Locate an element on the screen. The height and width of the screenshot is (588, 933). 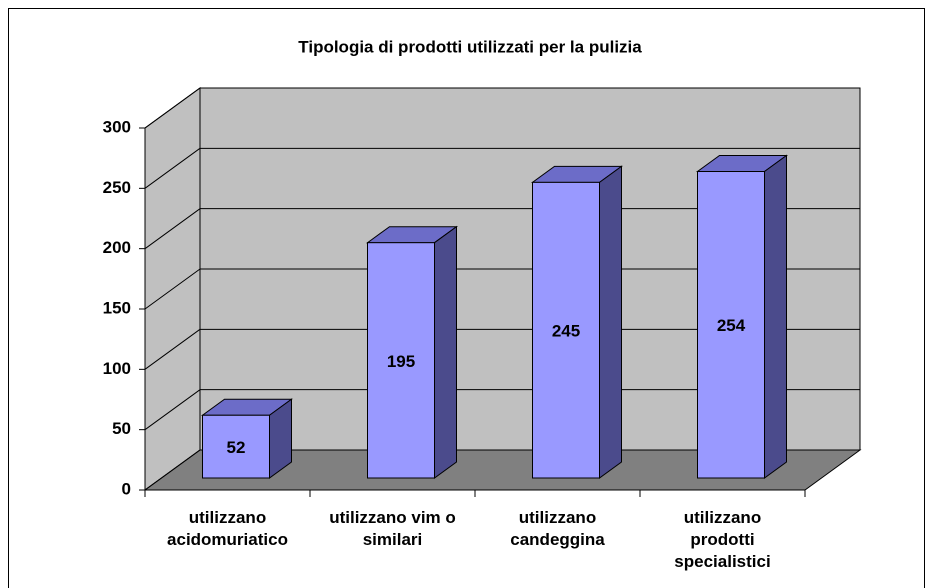
y-tick-label: 150 is located at coordinates (117, 307).